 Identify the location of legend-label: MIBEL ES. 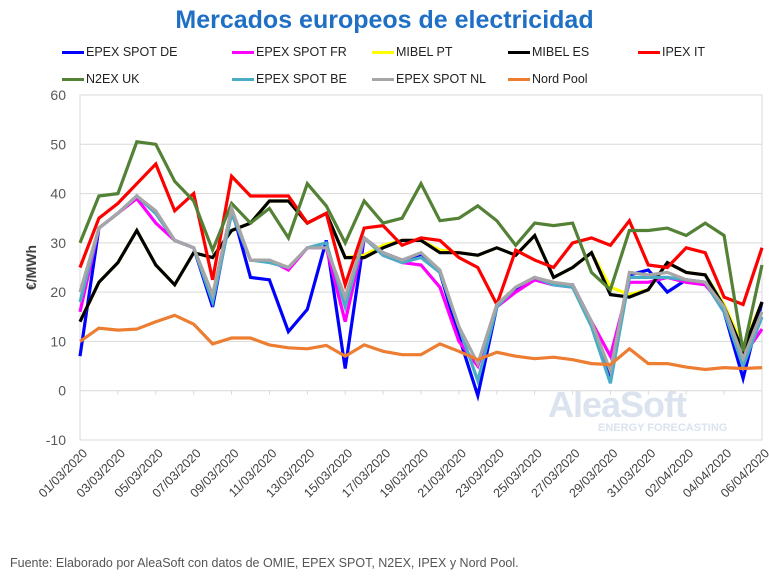
(561, 52).